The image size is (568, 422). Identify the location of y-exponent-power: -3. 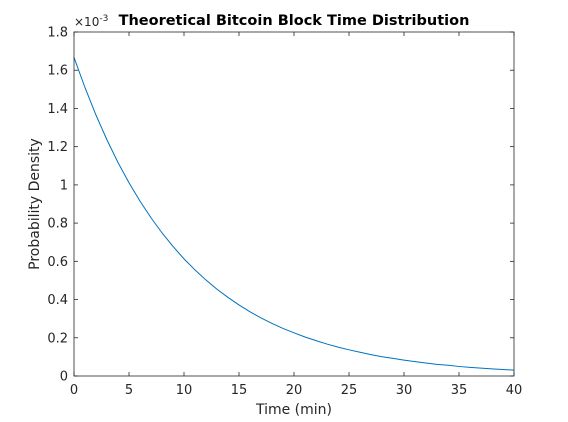
(103, 19).